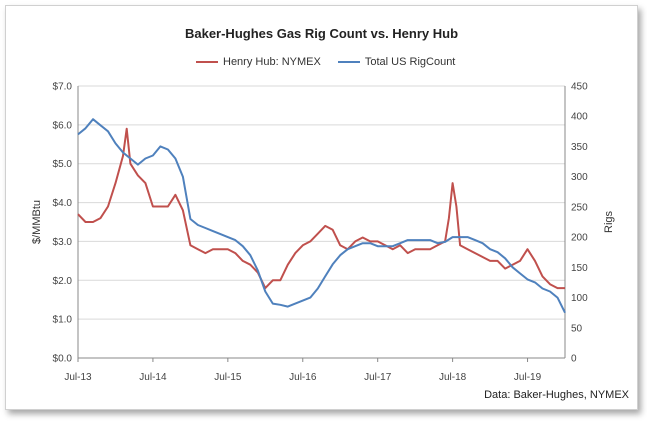 The image size is (647, 421). I want to click on y-left-tick-label: $0.0, so click(63, 359).